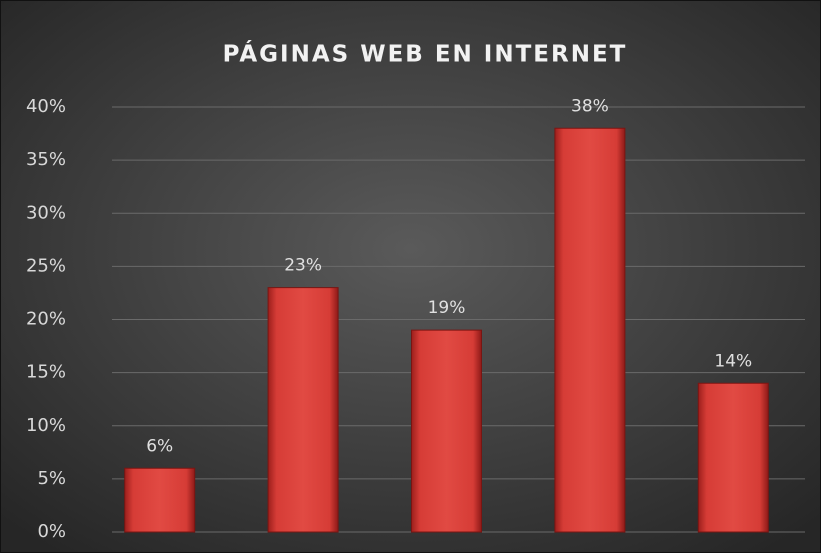 The width and height of the screenshot is (821, 553). I want to click on y-tick-label: 20%, so click(46, 319).